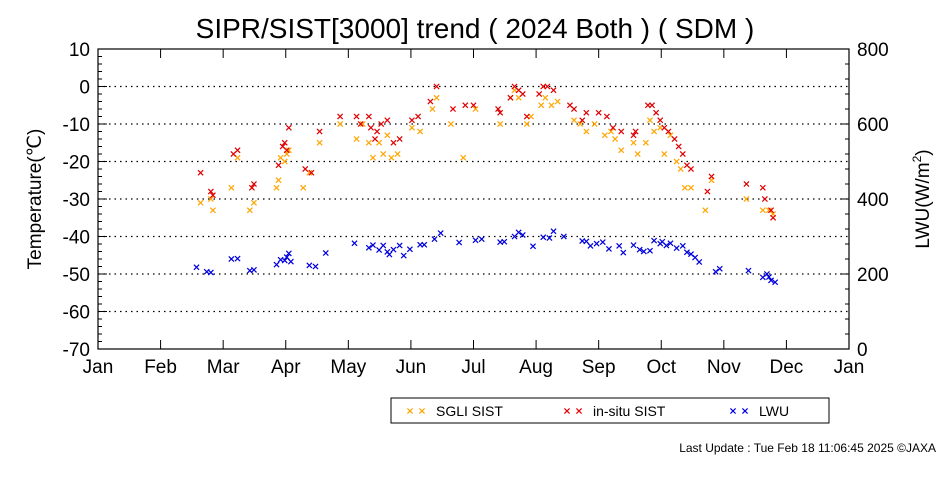 This screenshot has height=480, width=950. Describe the element at coordinates (79, 50) in the screenshot. I see `y-tick-label: 10` at that location.